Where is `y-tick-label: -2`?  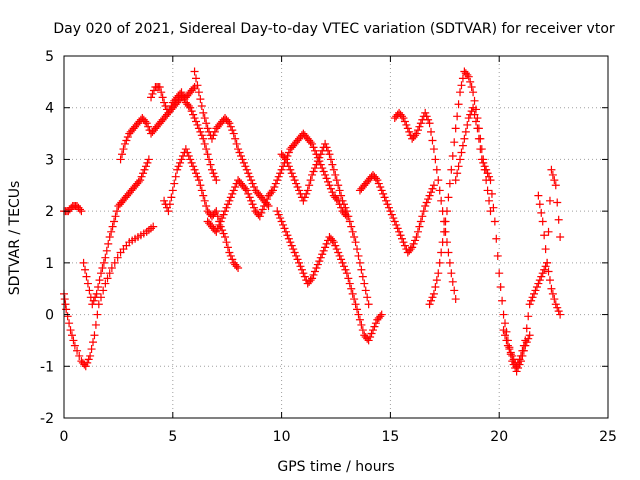 y-tick-label: -2 is located at coordinates (47, 419).